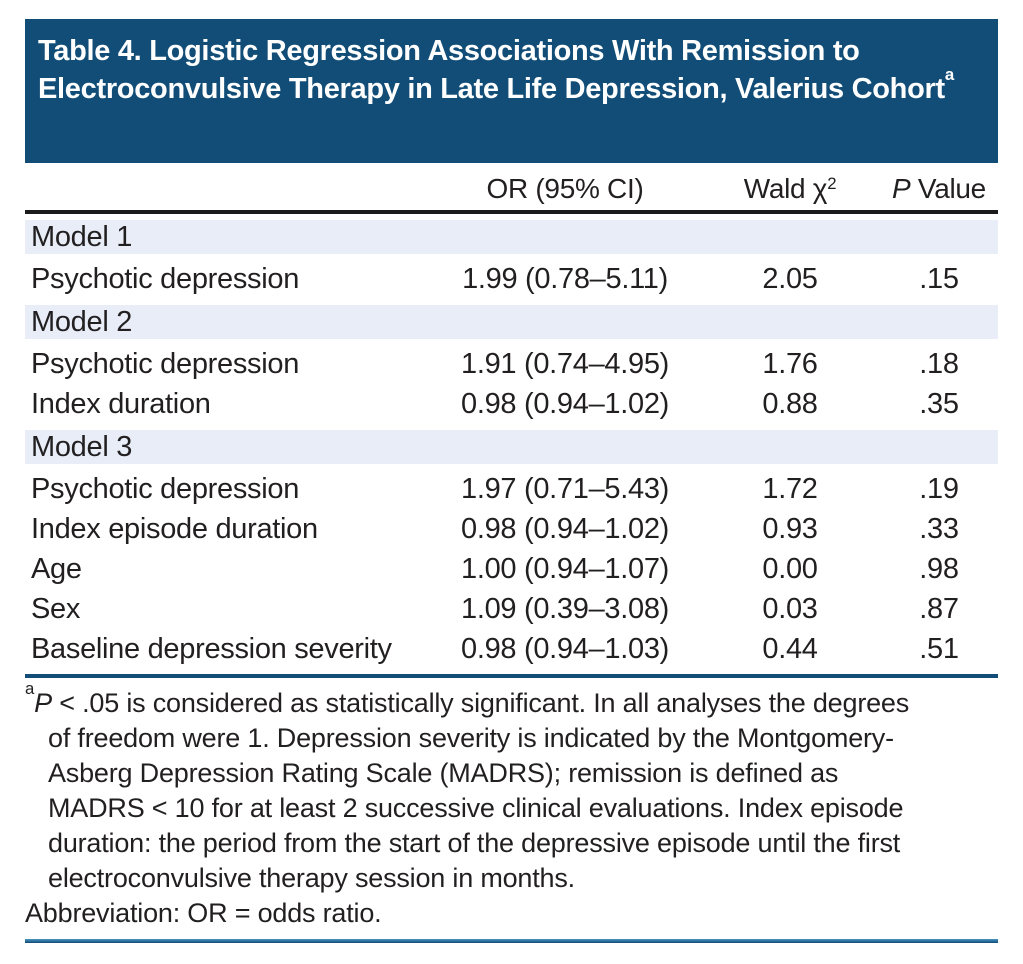 The width and height of the screenshot is (1023, 964). I want to click on table-row: Sex 1.09 (0.39–3.08) 0.03 .87, so click(511, 609).